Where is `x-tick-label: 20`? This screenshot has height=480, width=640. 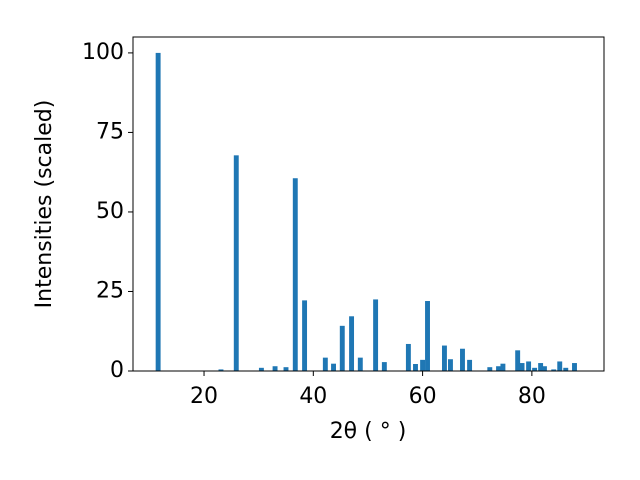 x-tick-label: 20 is located at coordinates (204, 396).